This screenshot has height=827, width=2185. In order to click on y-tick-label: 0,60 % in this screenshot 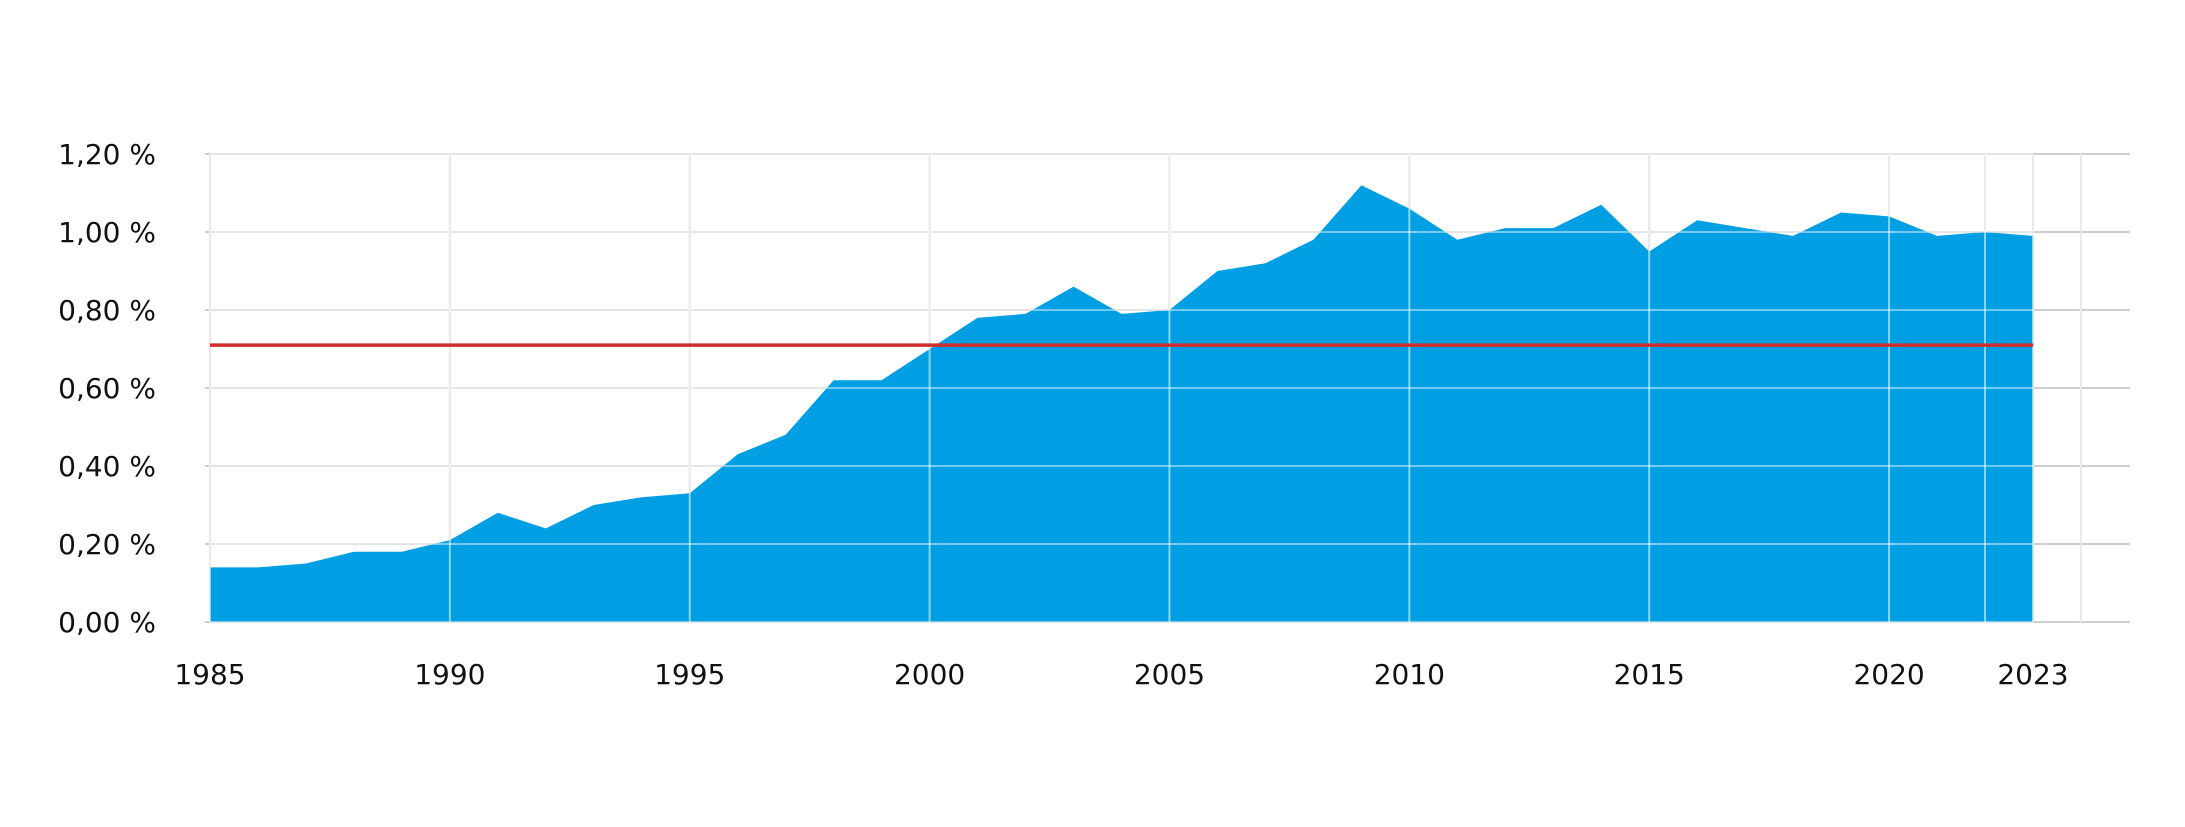, I will do `click(107, 388)`.